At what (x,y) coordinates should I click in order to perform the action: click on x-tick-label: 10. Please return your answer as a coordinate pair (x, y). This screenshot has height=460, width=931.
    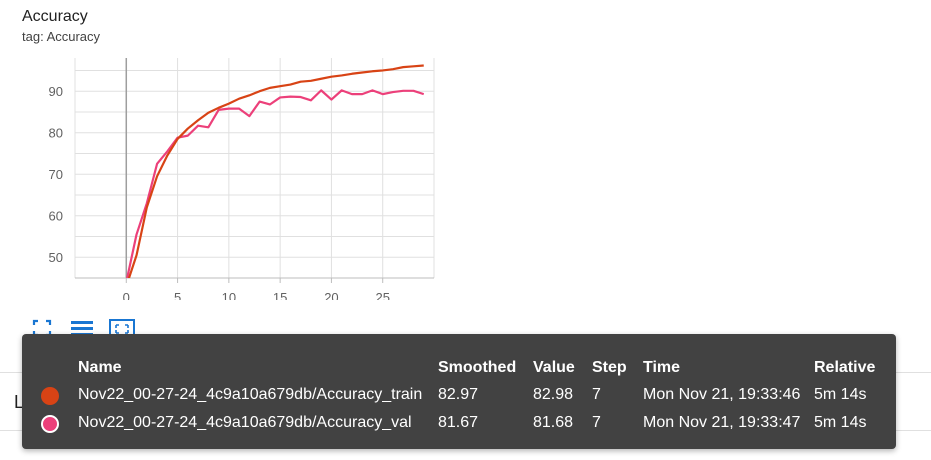
    Looking at the image, I should click on (229, 295).